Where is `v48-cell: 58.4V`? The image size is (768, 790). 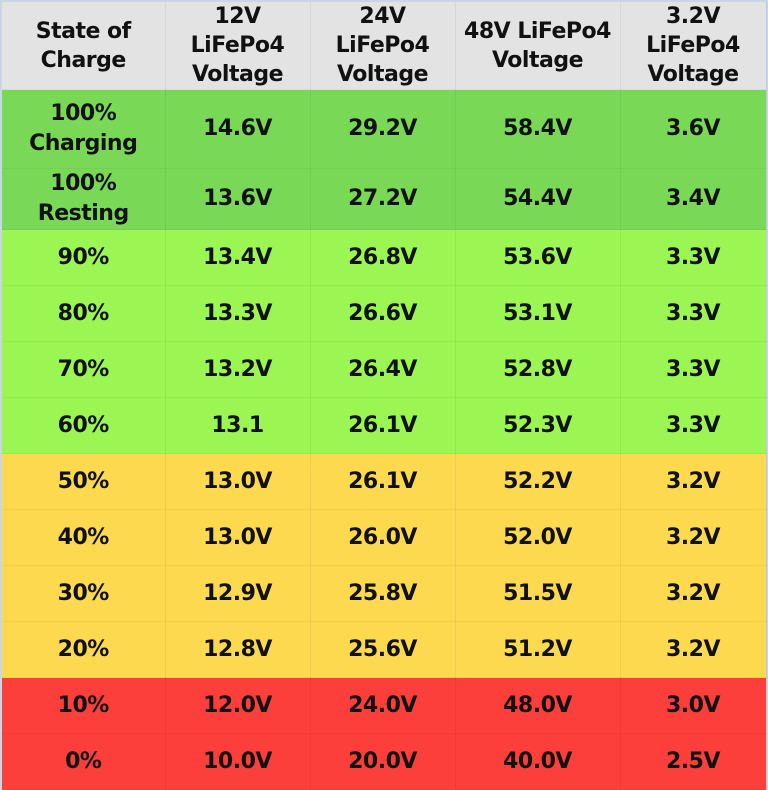
v48-cell: 58.4V is located at coordinates (538, 129).